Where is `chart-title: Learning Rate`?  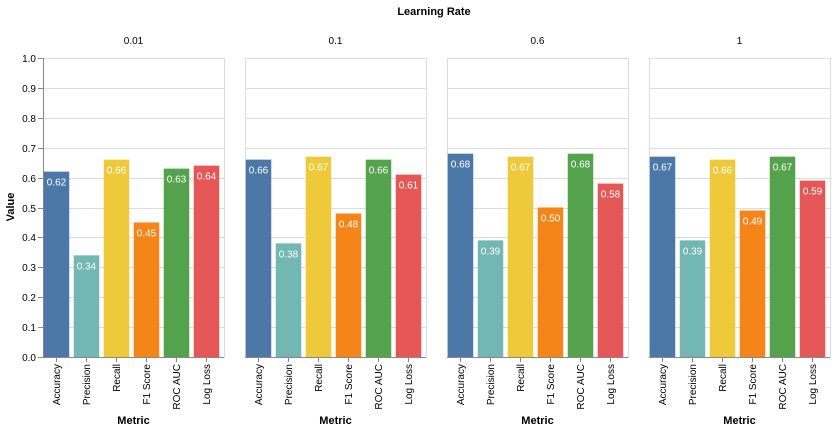 chart-title: Learning Rate is located at coordinates (433, 12).